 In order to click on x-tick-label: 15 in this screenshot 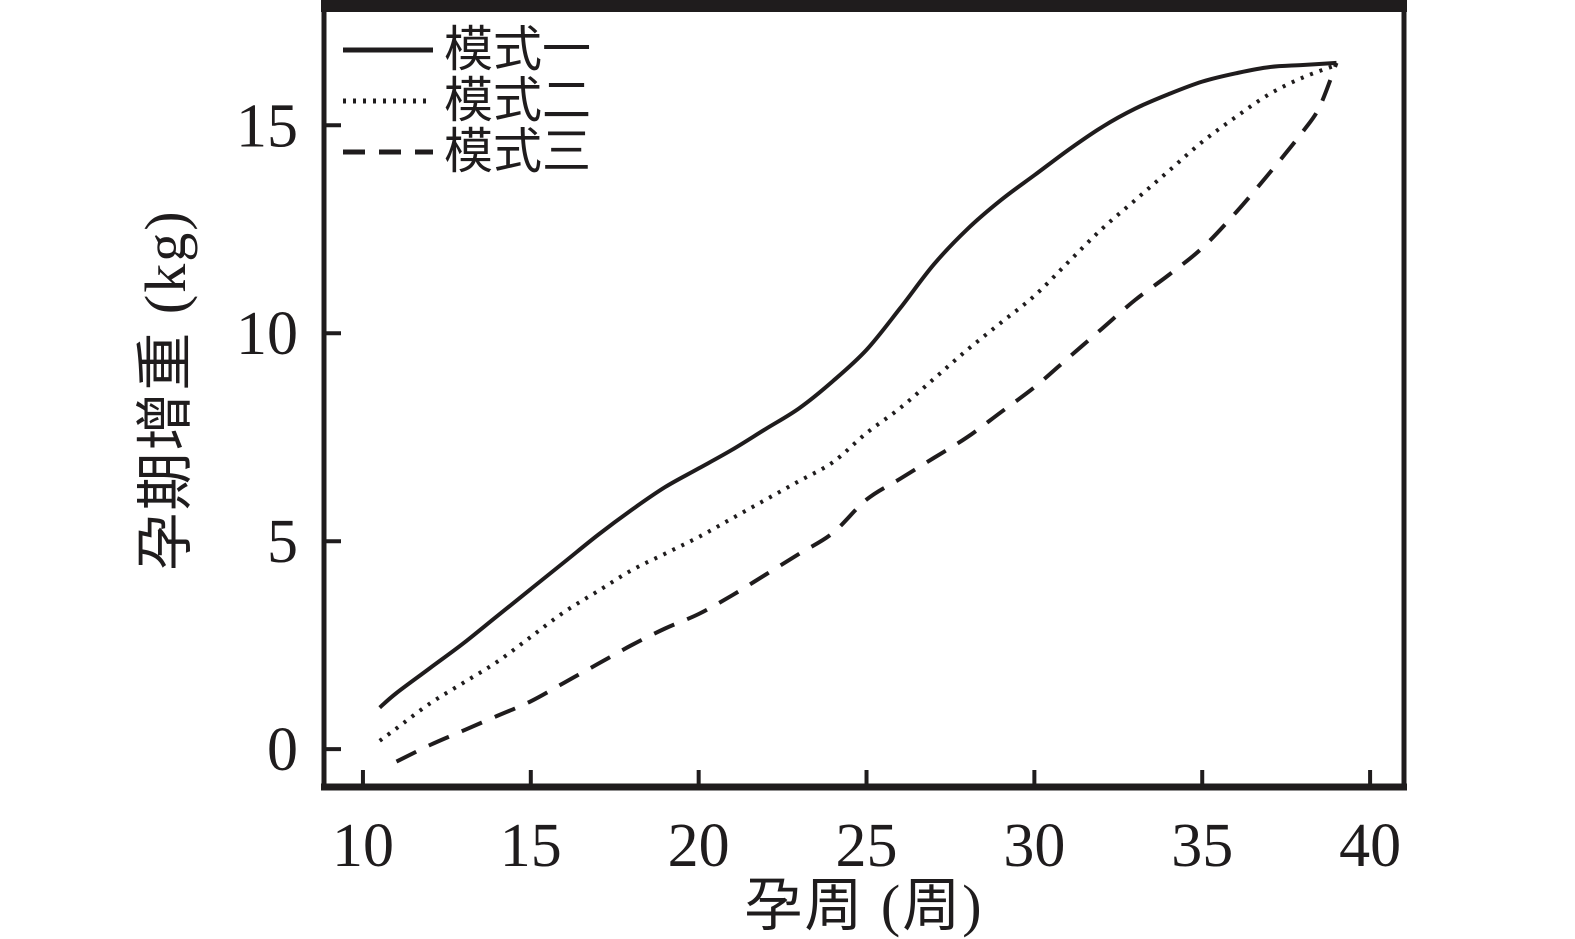, I will do `click(531, 846)`.